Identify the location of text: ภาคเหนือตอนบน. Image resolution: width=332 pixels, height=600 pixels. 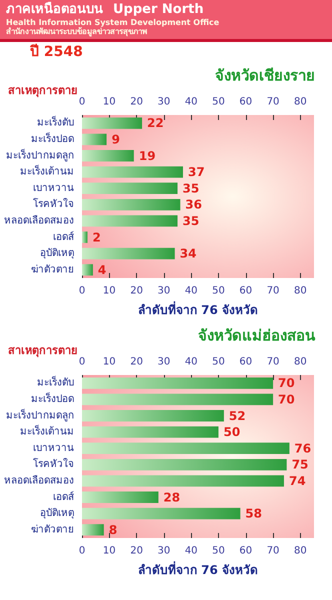
(54, 10).